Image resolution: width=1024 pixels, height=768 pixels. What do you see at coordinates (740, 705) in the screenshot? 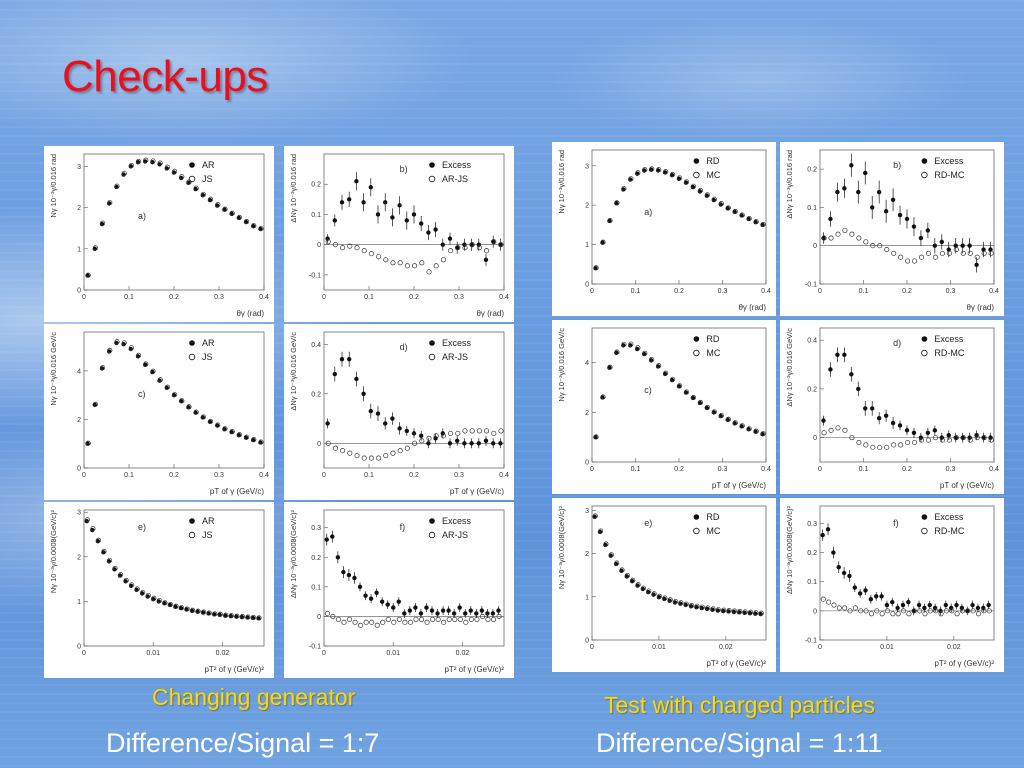
I see `caption-charged-particles: Test with charged particles` at bounding box center [740, 705].